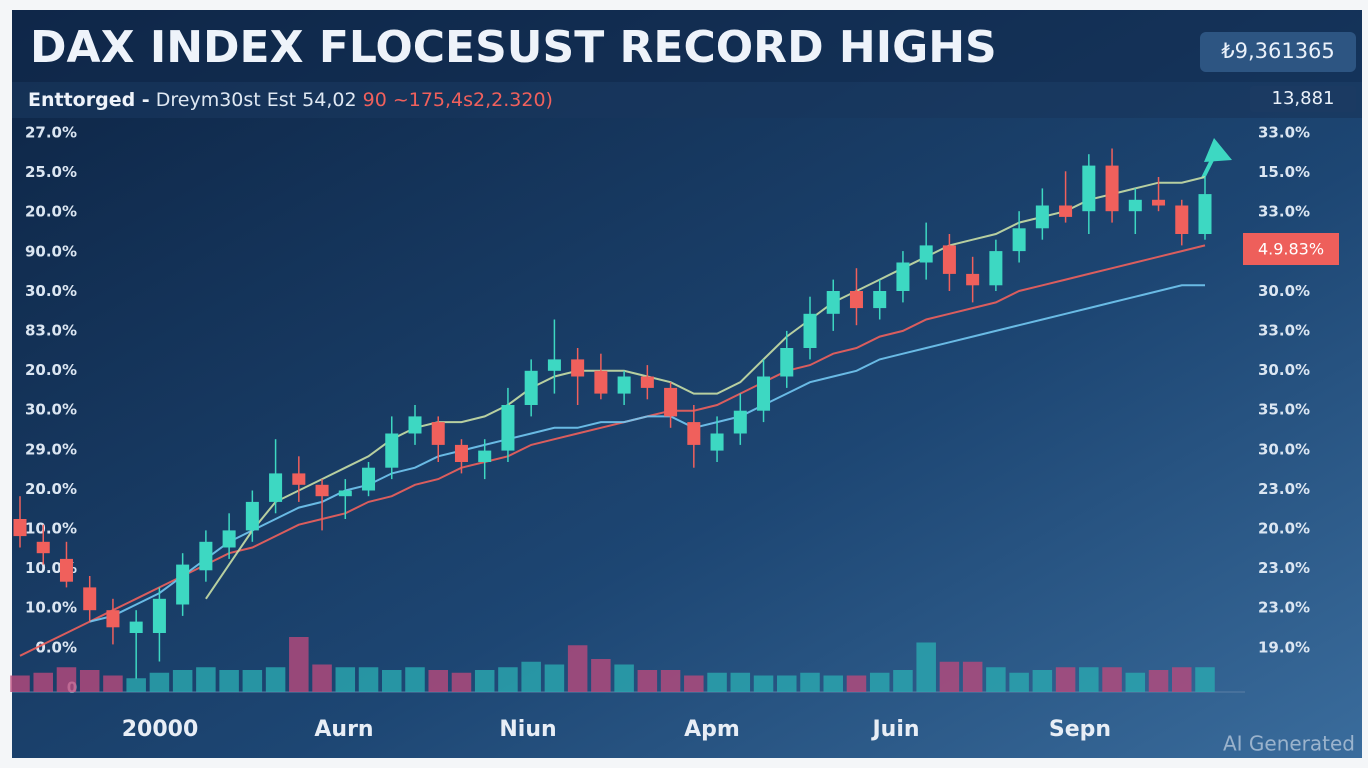 This screenshot has width=1368, height=768. Describe the element at coordinates (1208, 167) in the screenshot. I see `trend-arrow-shaft` at that location.